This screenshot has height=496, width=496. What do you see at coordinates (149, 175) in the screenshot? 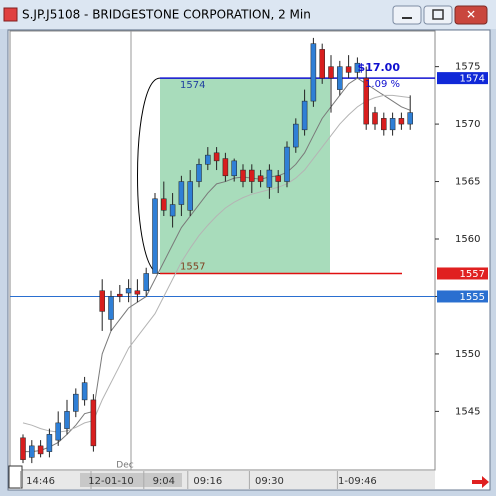
I see `zone-bracket` at bounding box center [149, 175].